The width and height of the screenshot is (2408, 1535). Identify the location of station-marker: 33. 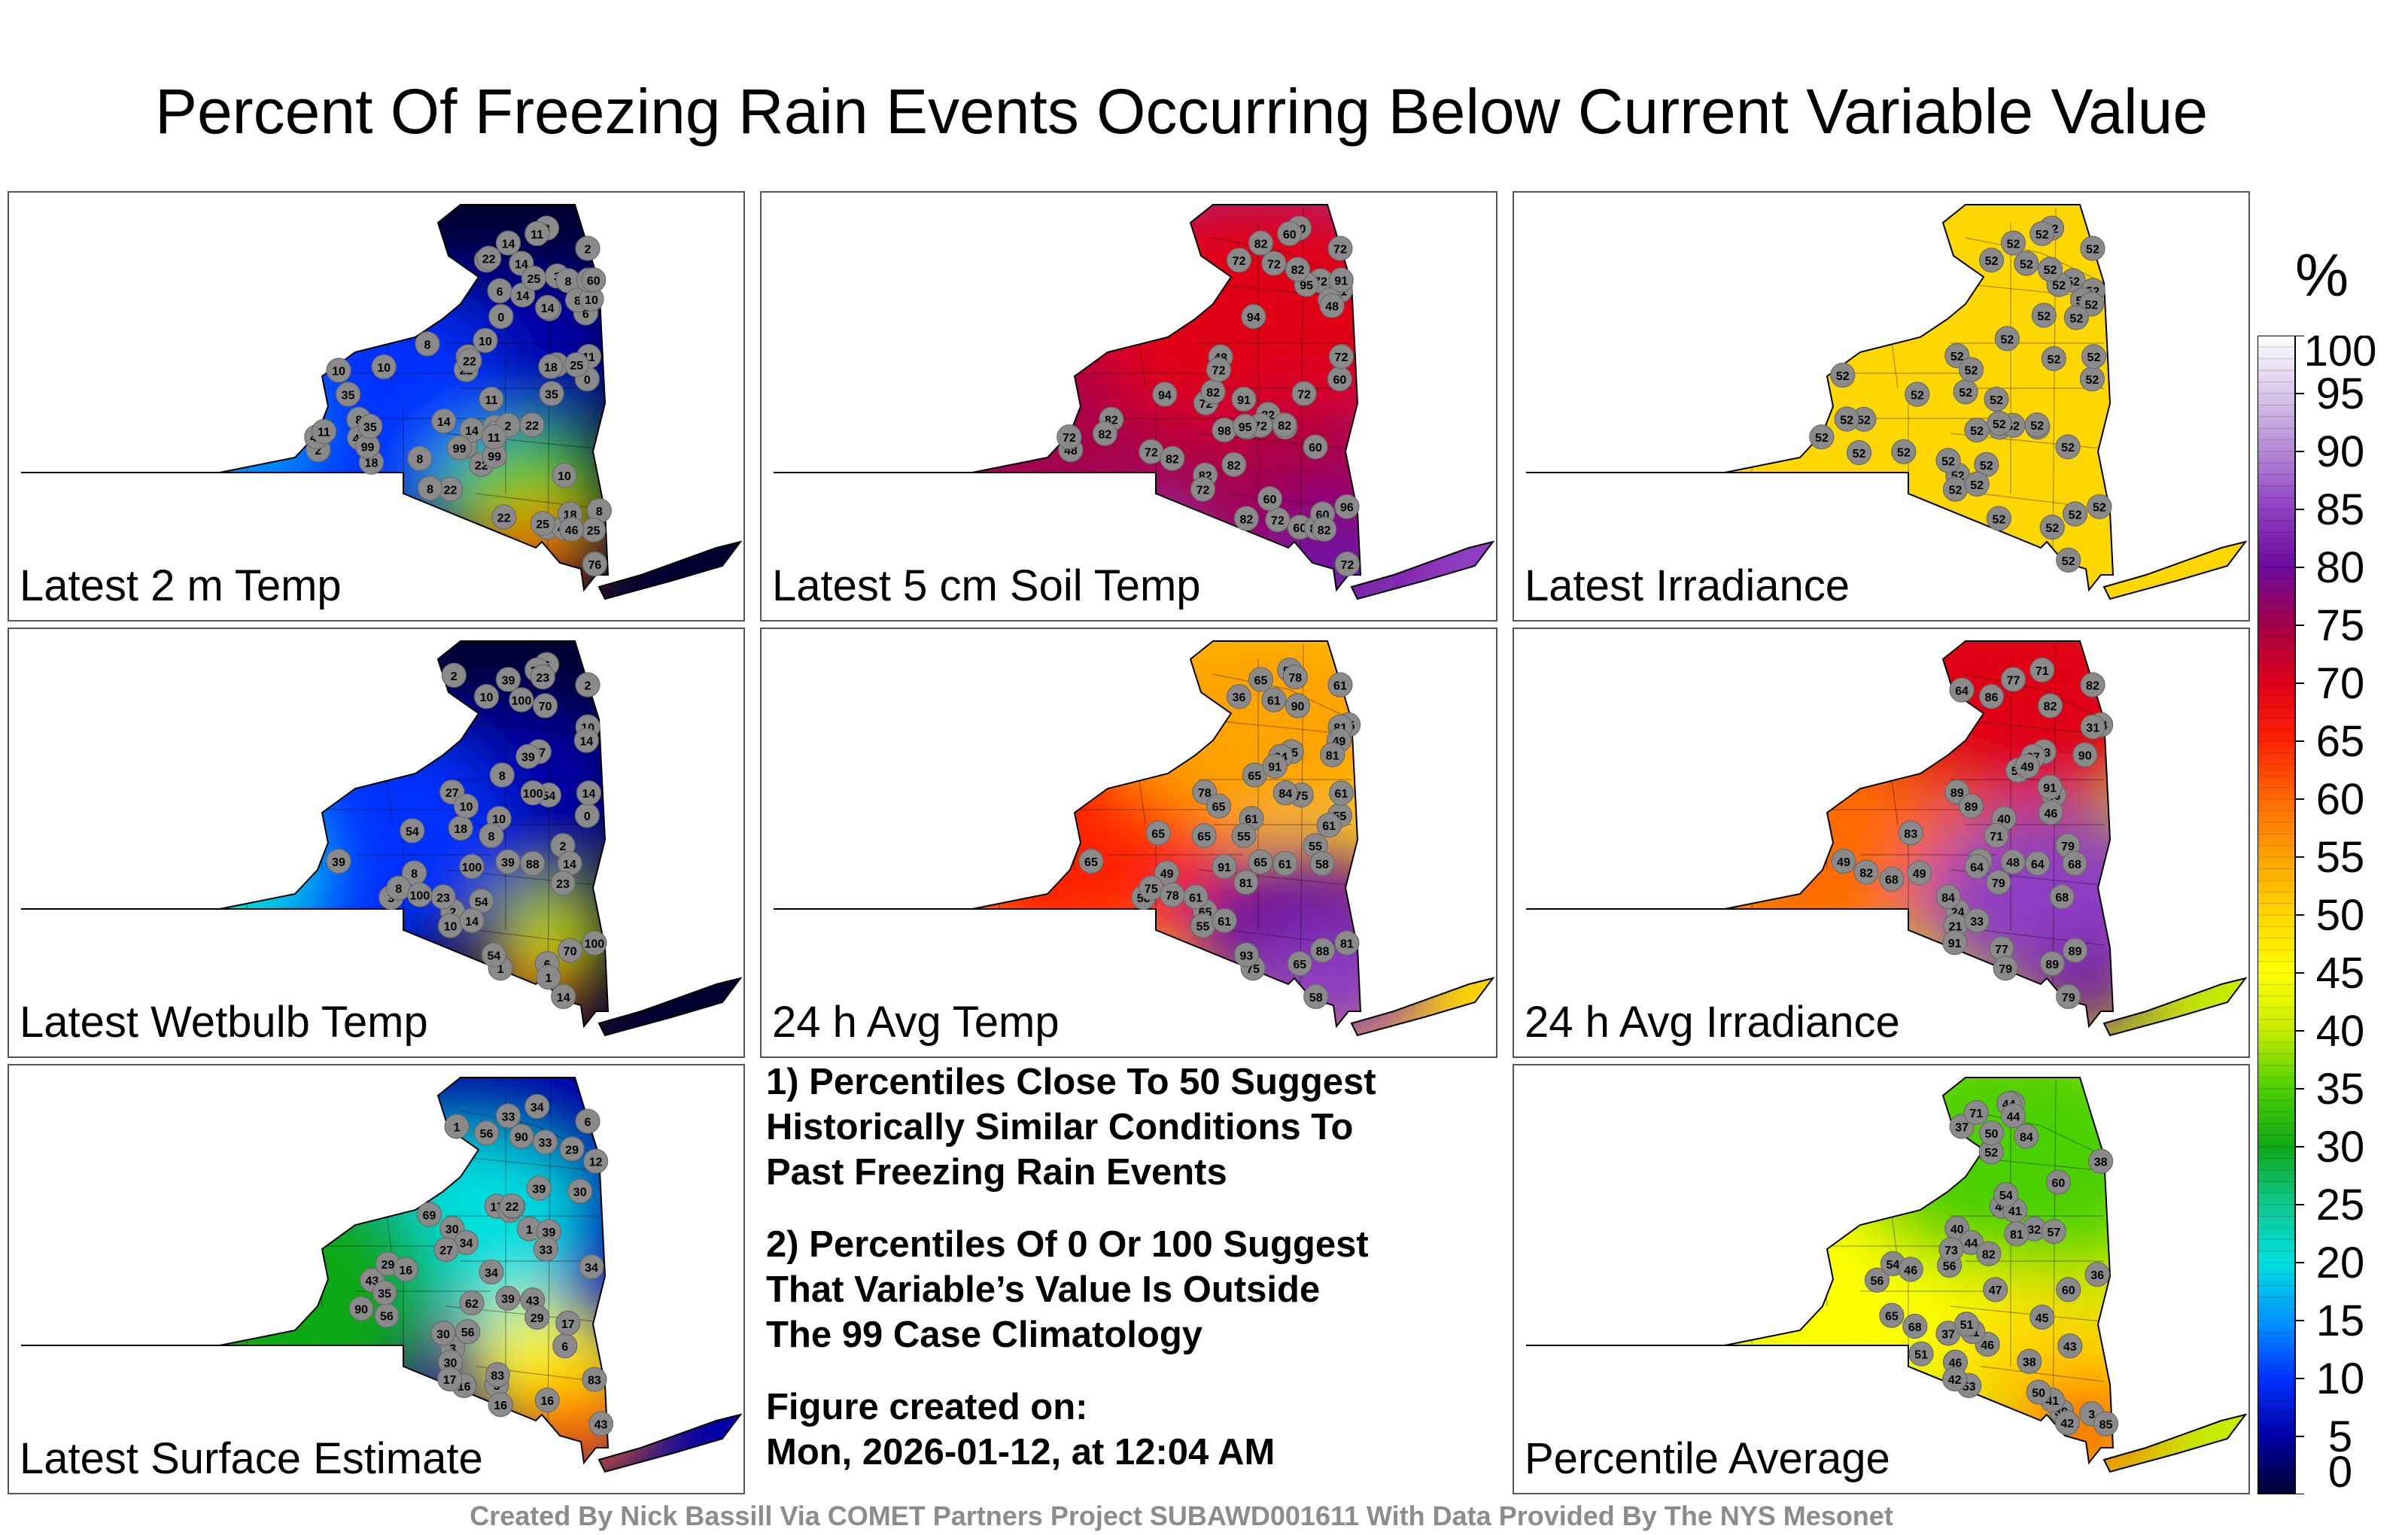
(545, 1249).